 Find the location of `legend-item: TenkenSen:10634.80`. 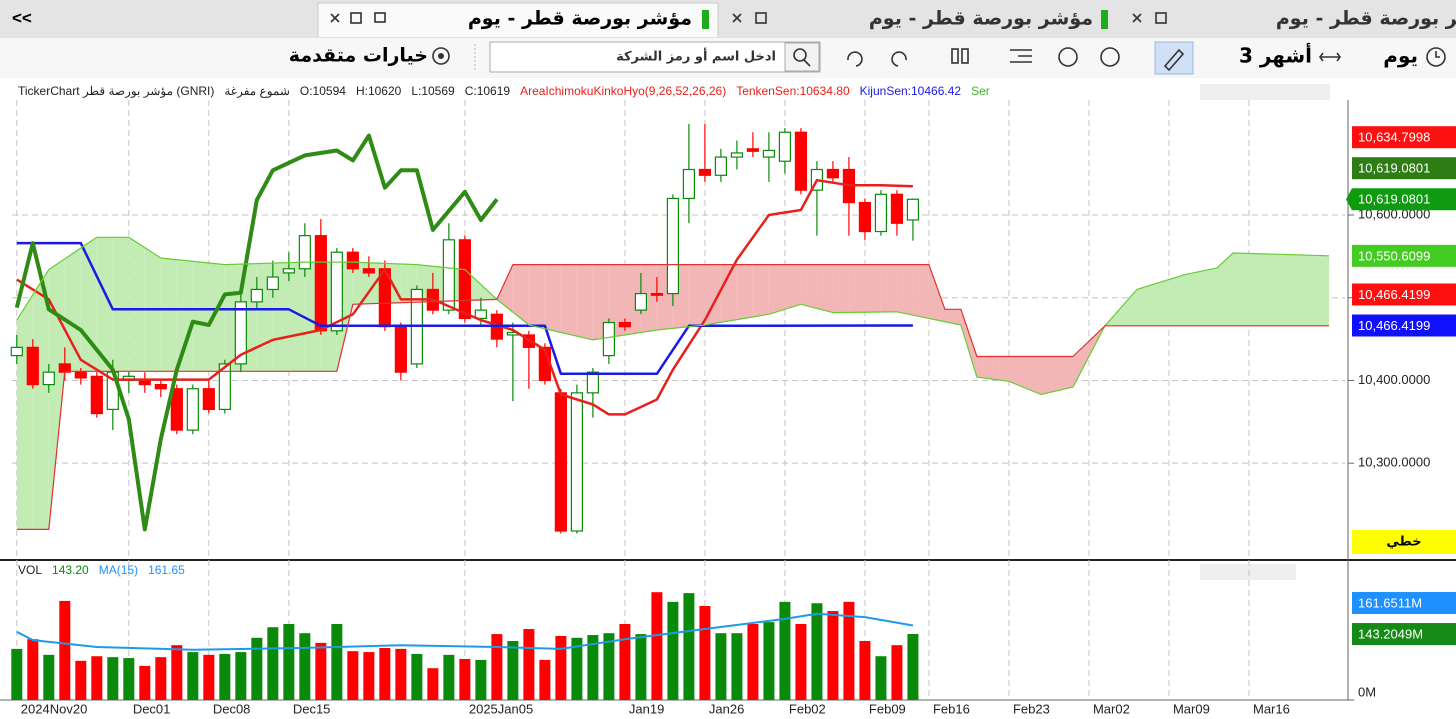

legend-item: TenkenSen:10634.80 is located at coordinates (793, 91).